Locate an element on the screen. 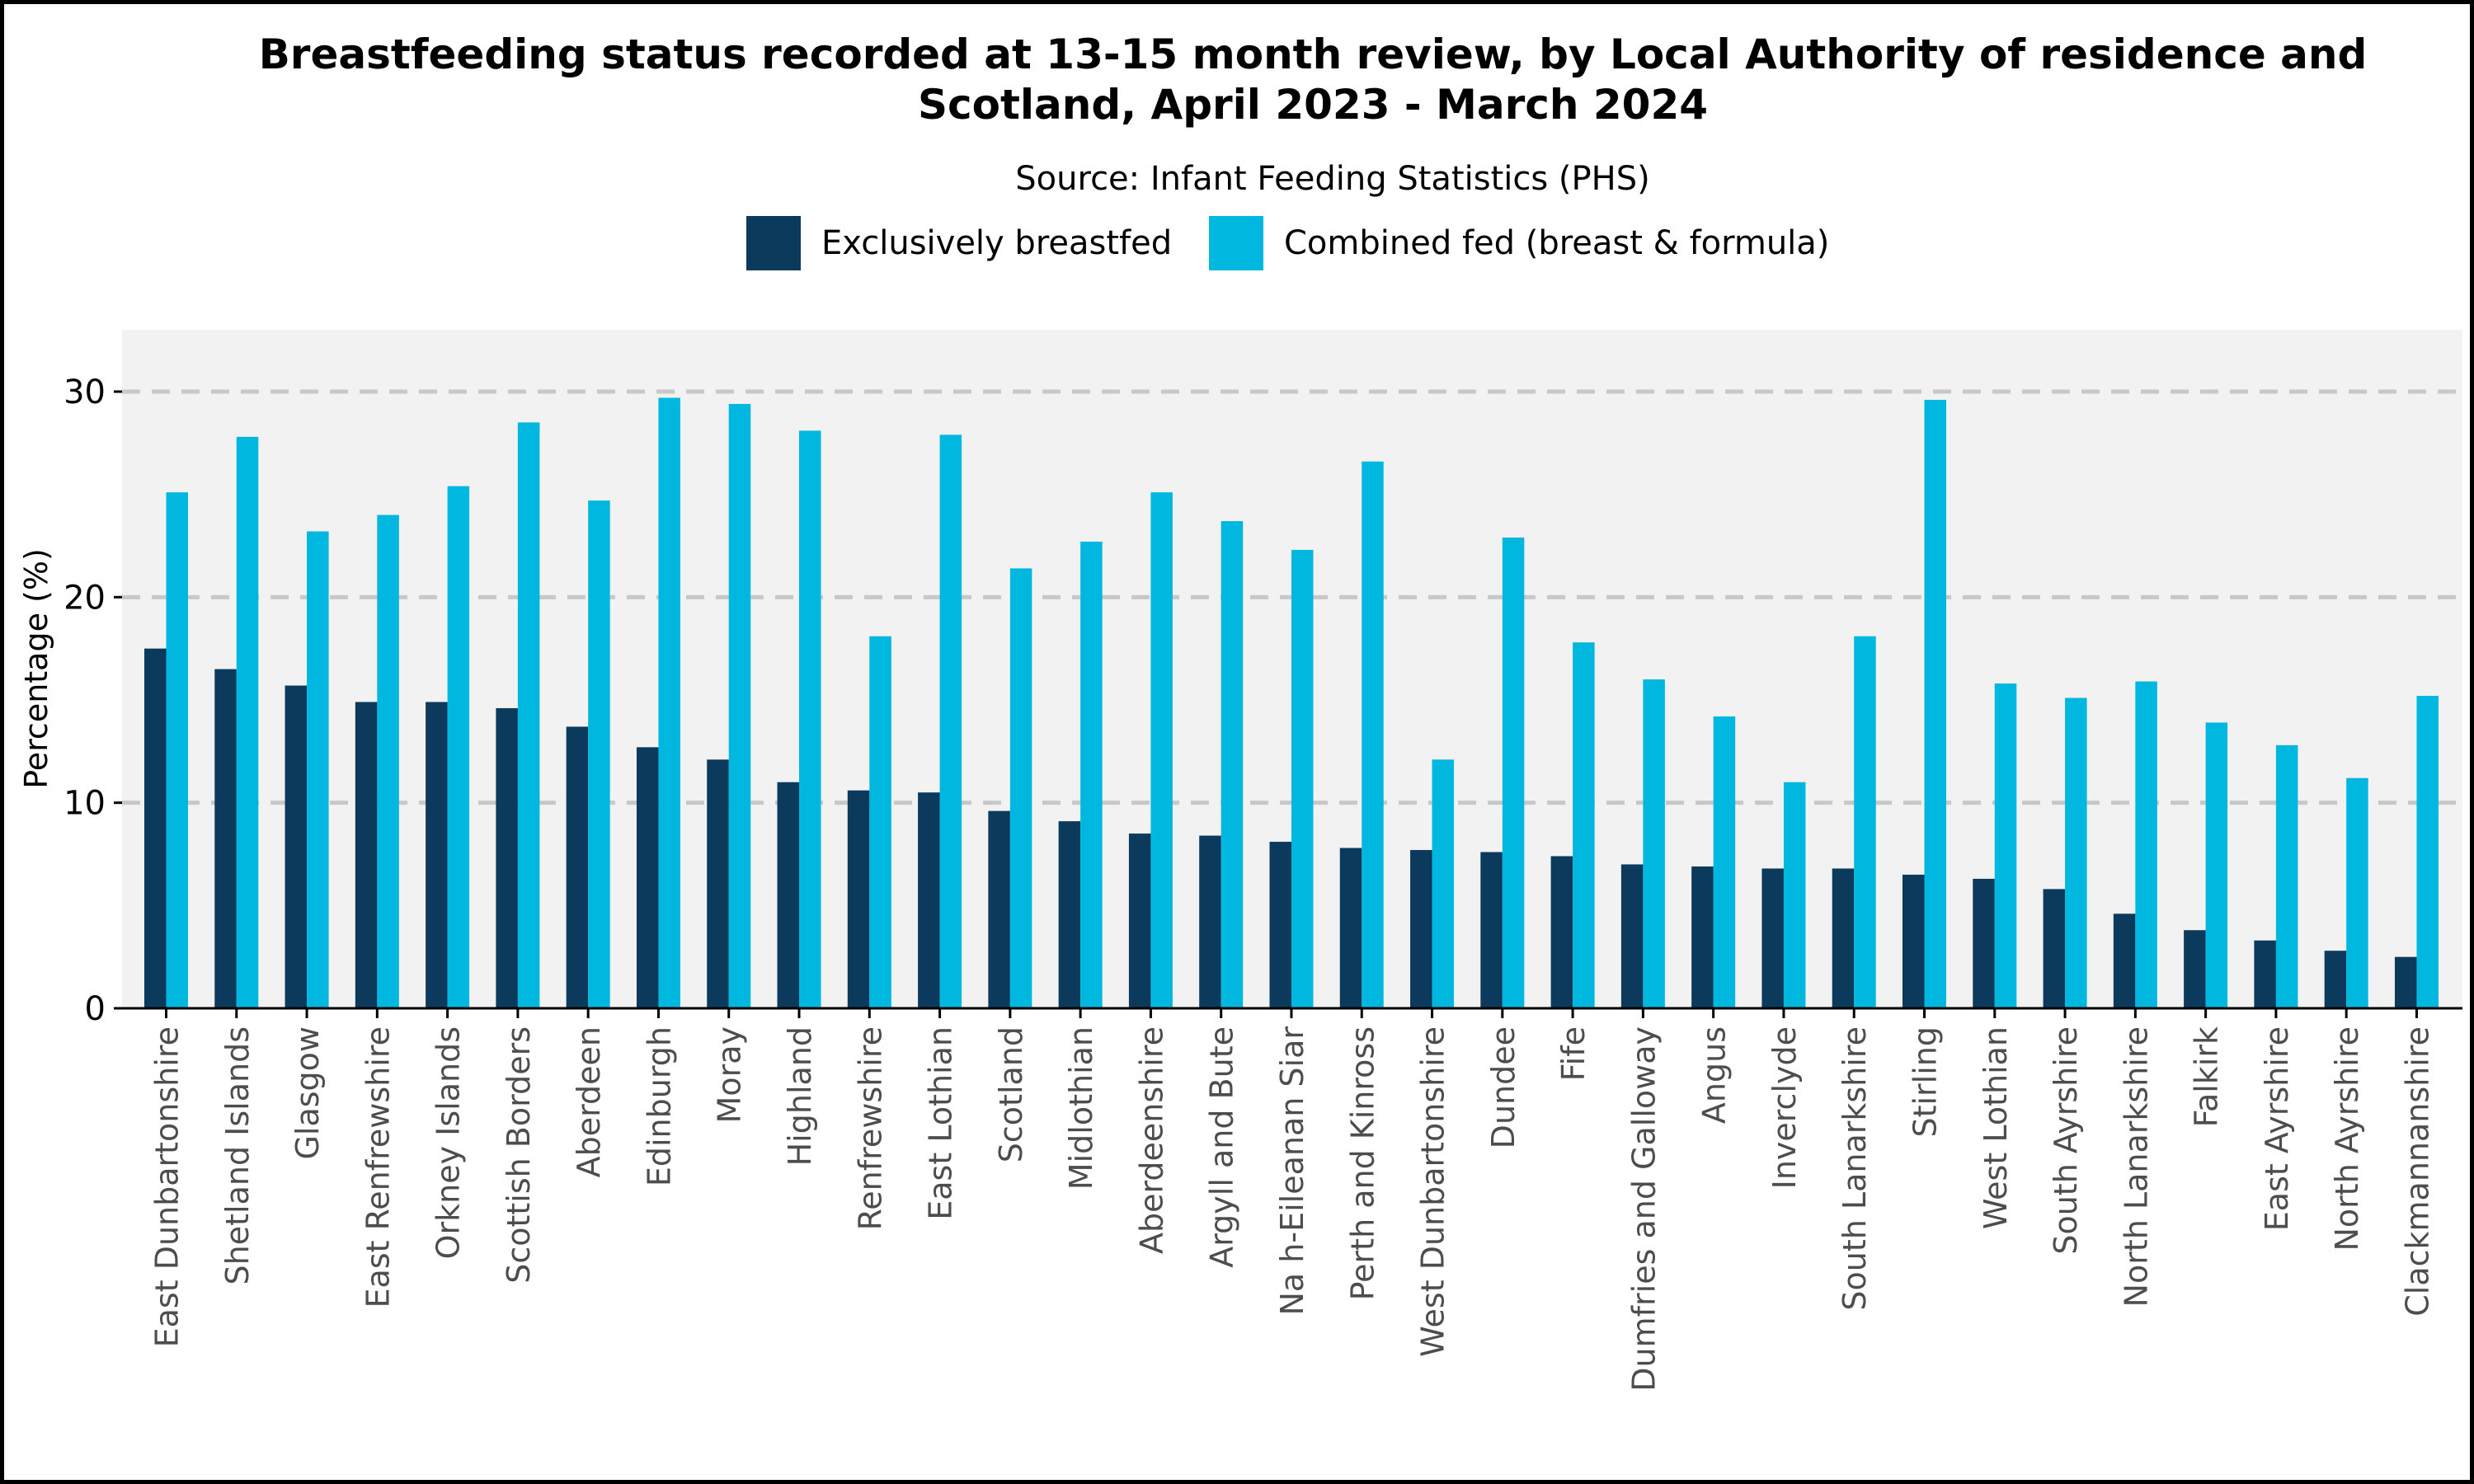 This screenshot has height=1484, width=2474. y-tick-label-30: 30 is located at coordinates (84, 392).